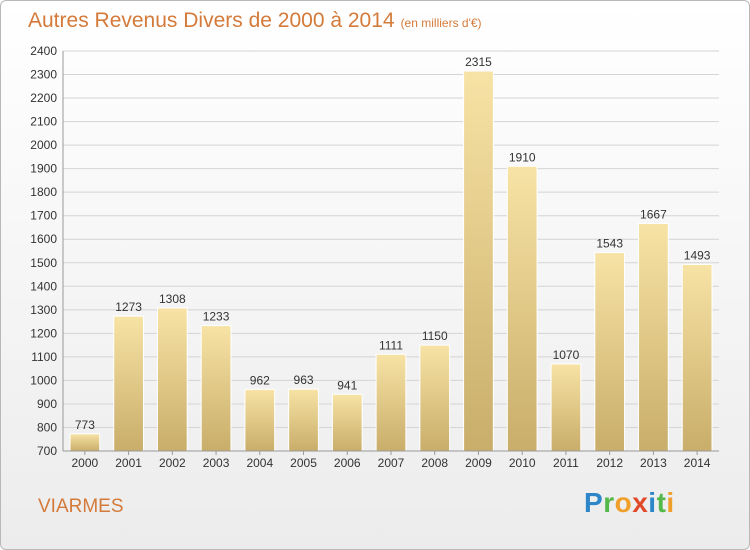 Image resolution: width=750 pixels, height=550 pixels. I want to click on y-tick-label: 800, so click(47, 427).